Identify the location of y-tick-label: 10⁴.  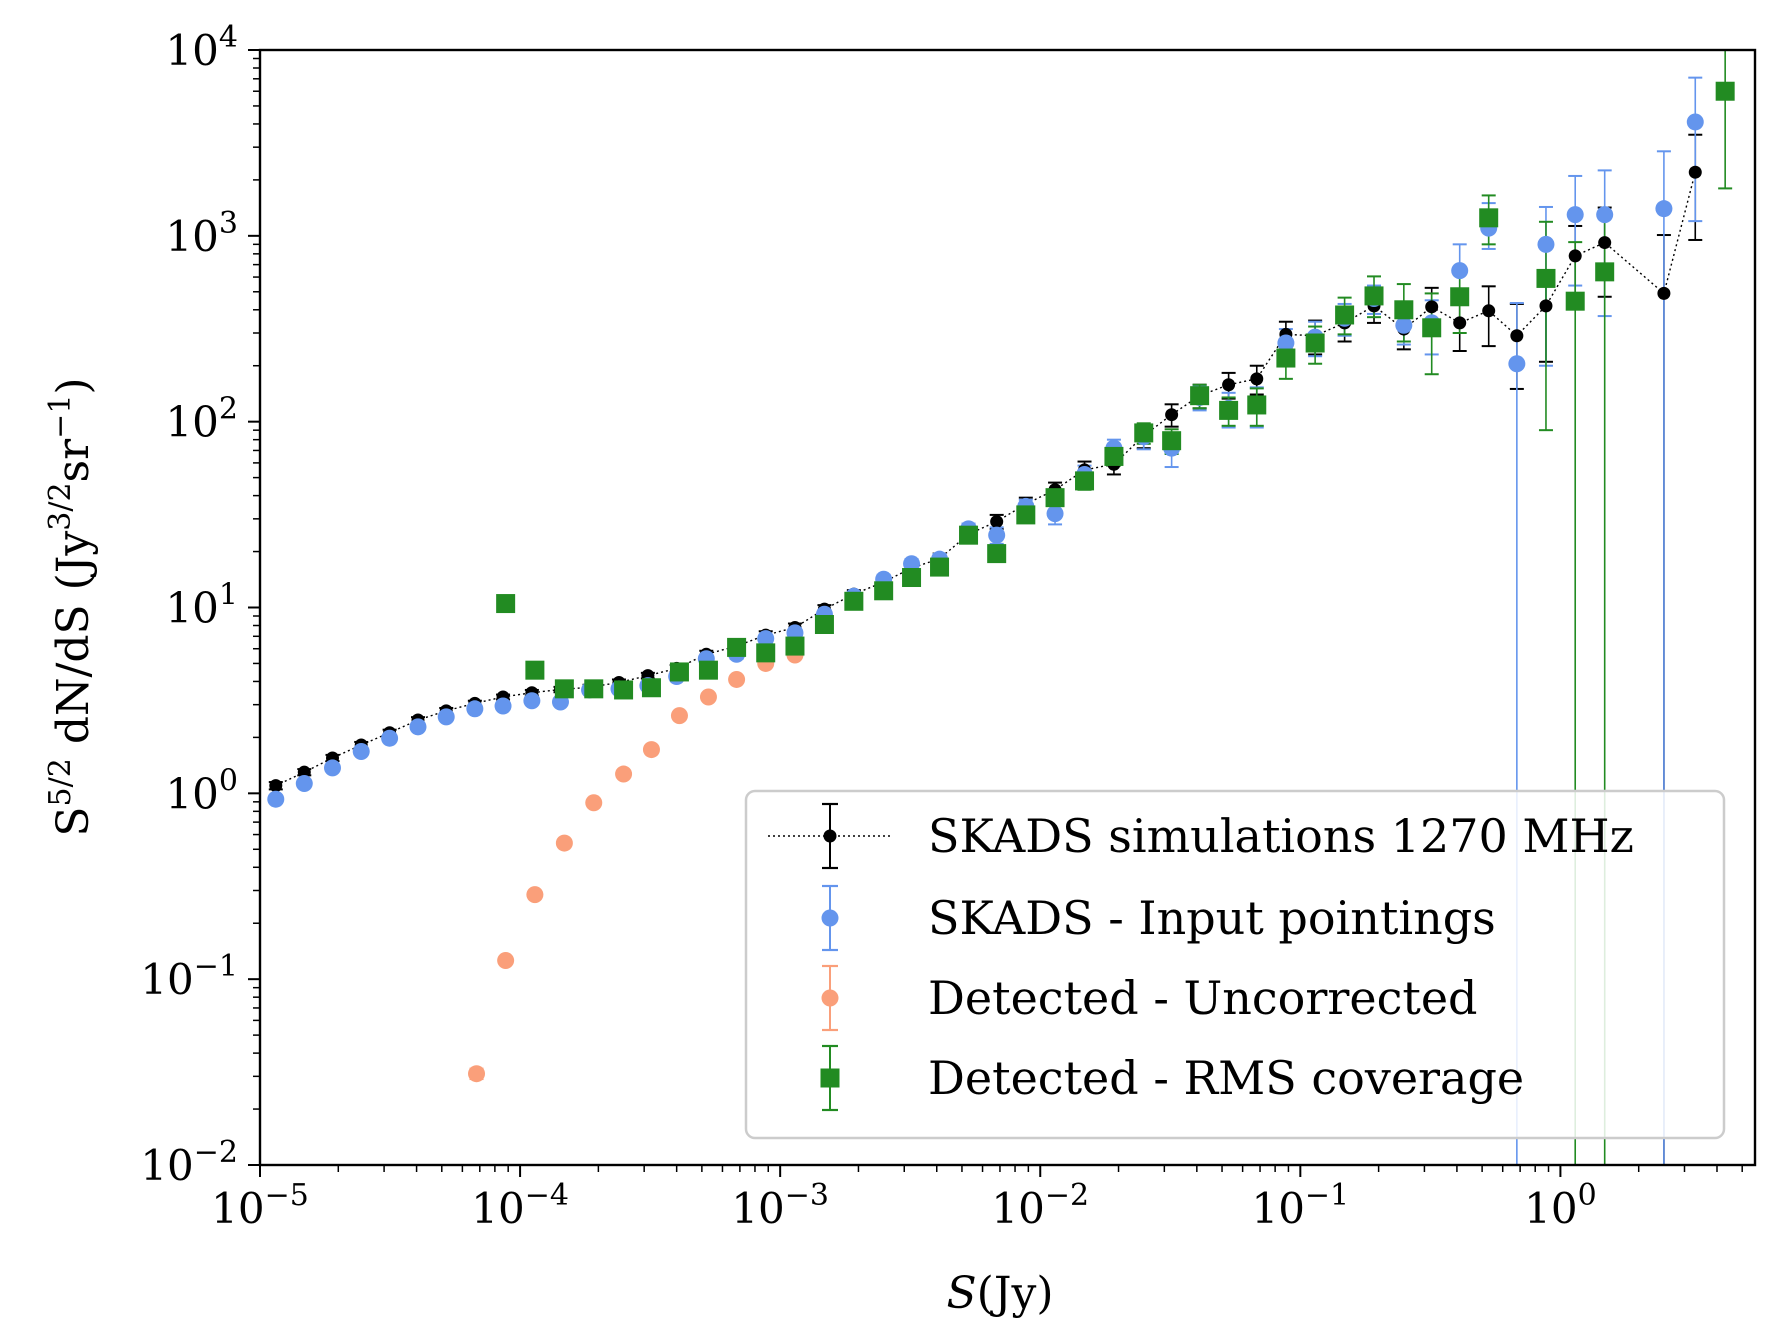
(201, 47).